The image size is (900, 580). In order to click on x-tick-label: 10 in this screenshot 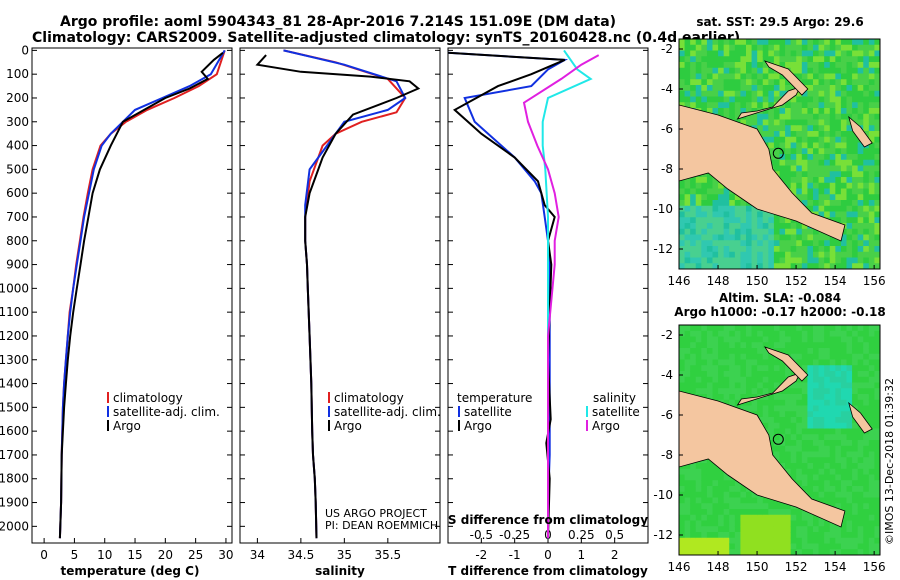, I will do `click(104, 555)`.